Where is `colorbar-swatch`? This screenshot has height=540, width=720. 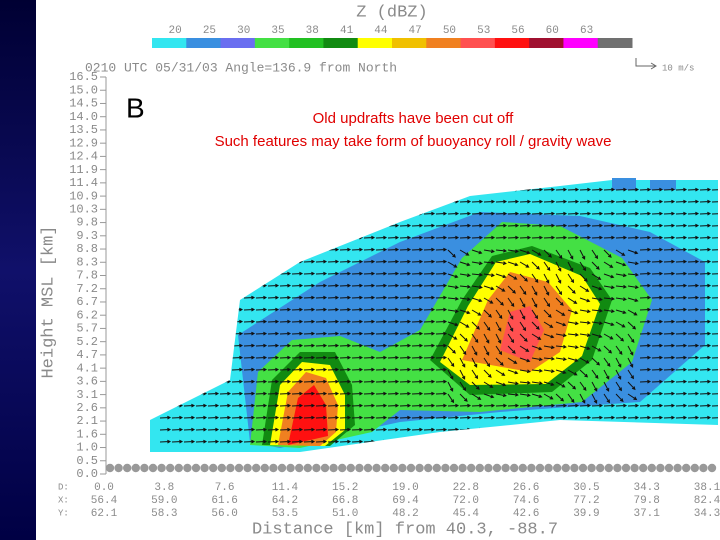 colorbar-swatch is located at coordinates (478, 43).